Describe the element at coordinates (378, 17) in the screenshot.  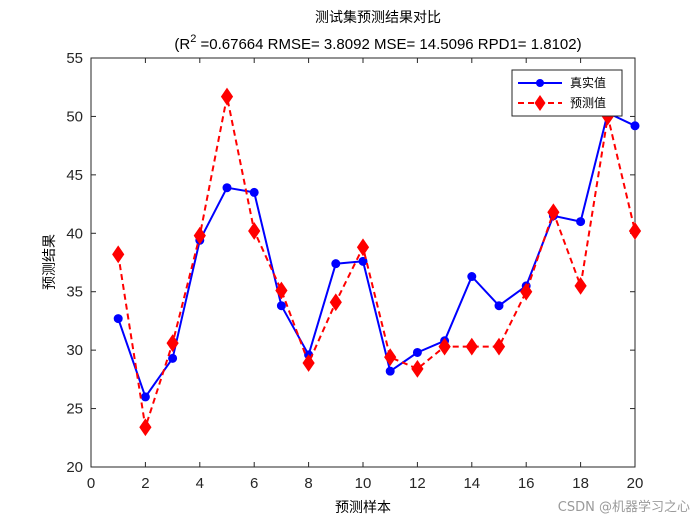
I see `chart-title: 测试集预测结果对比` at that location.